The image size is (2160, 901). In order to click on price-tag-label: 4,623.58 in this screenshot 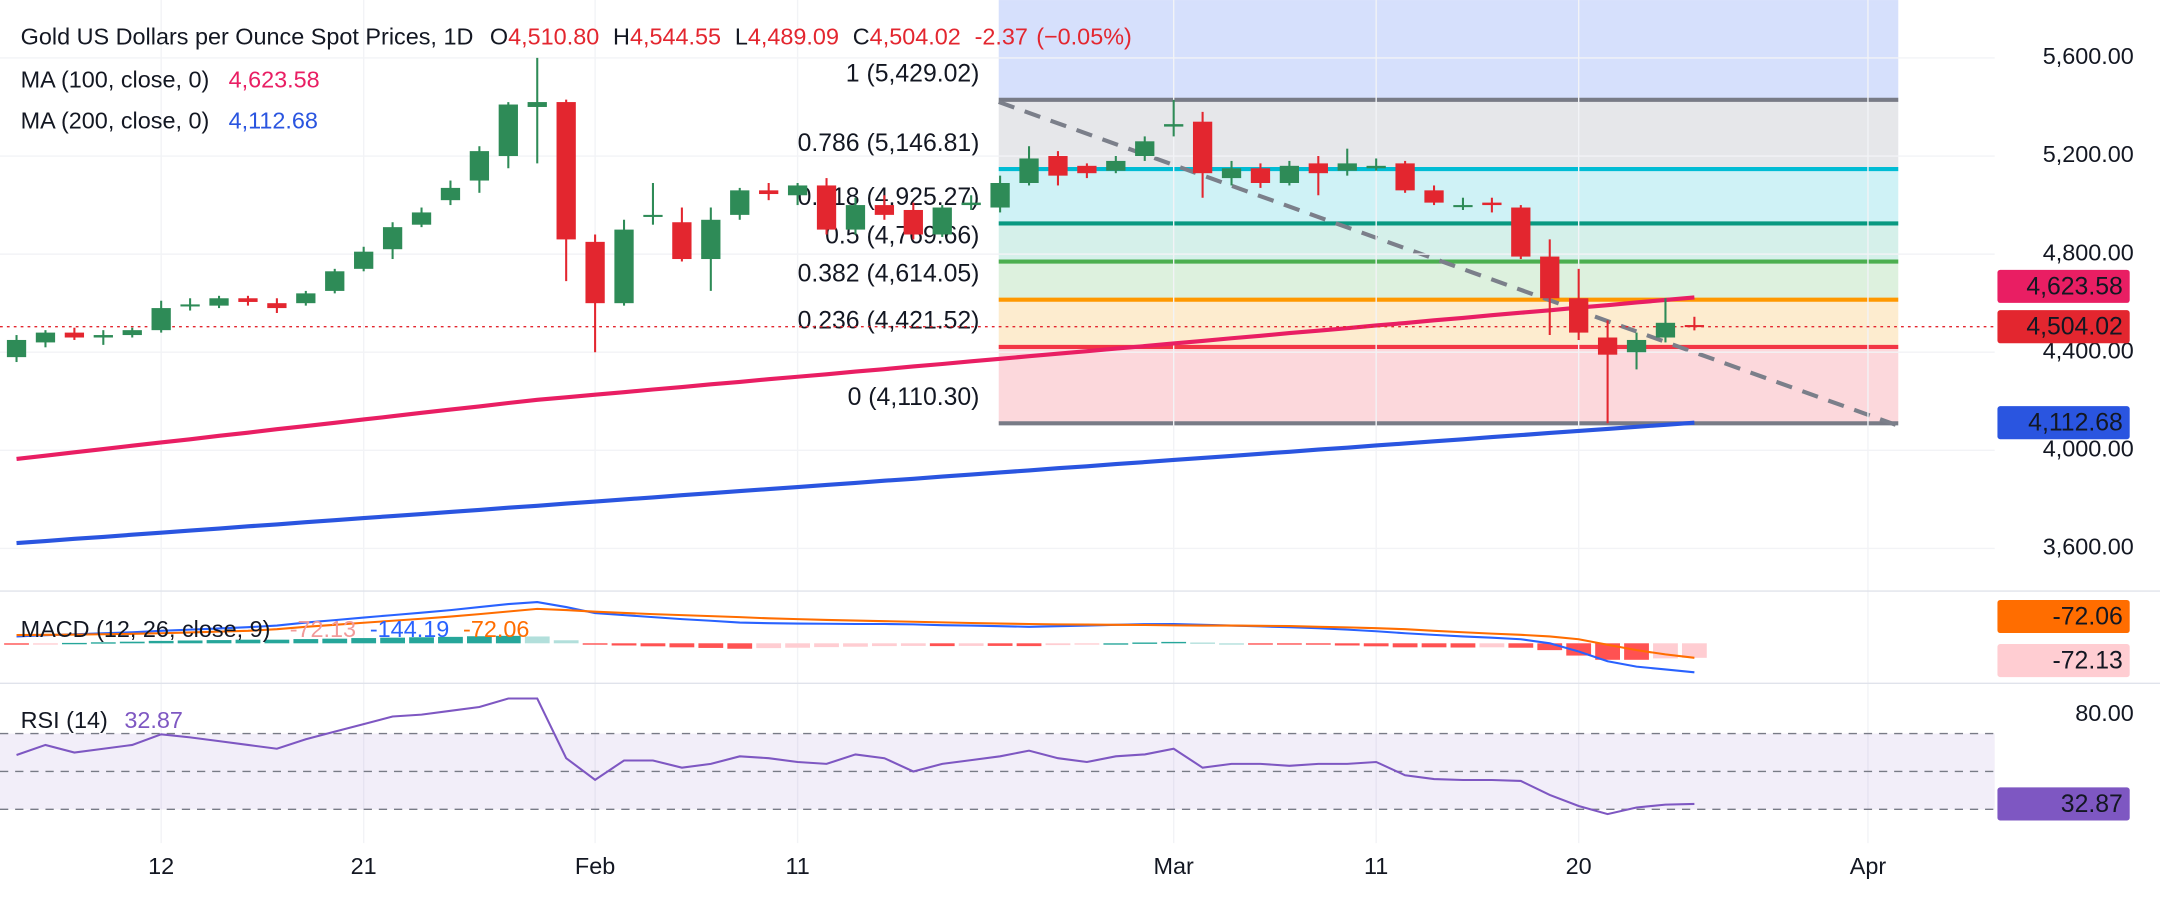, I will do `click(2074, 286)`.